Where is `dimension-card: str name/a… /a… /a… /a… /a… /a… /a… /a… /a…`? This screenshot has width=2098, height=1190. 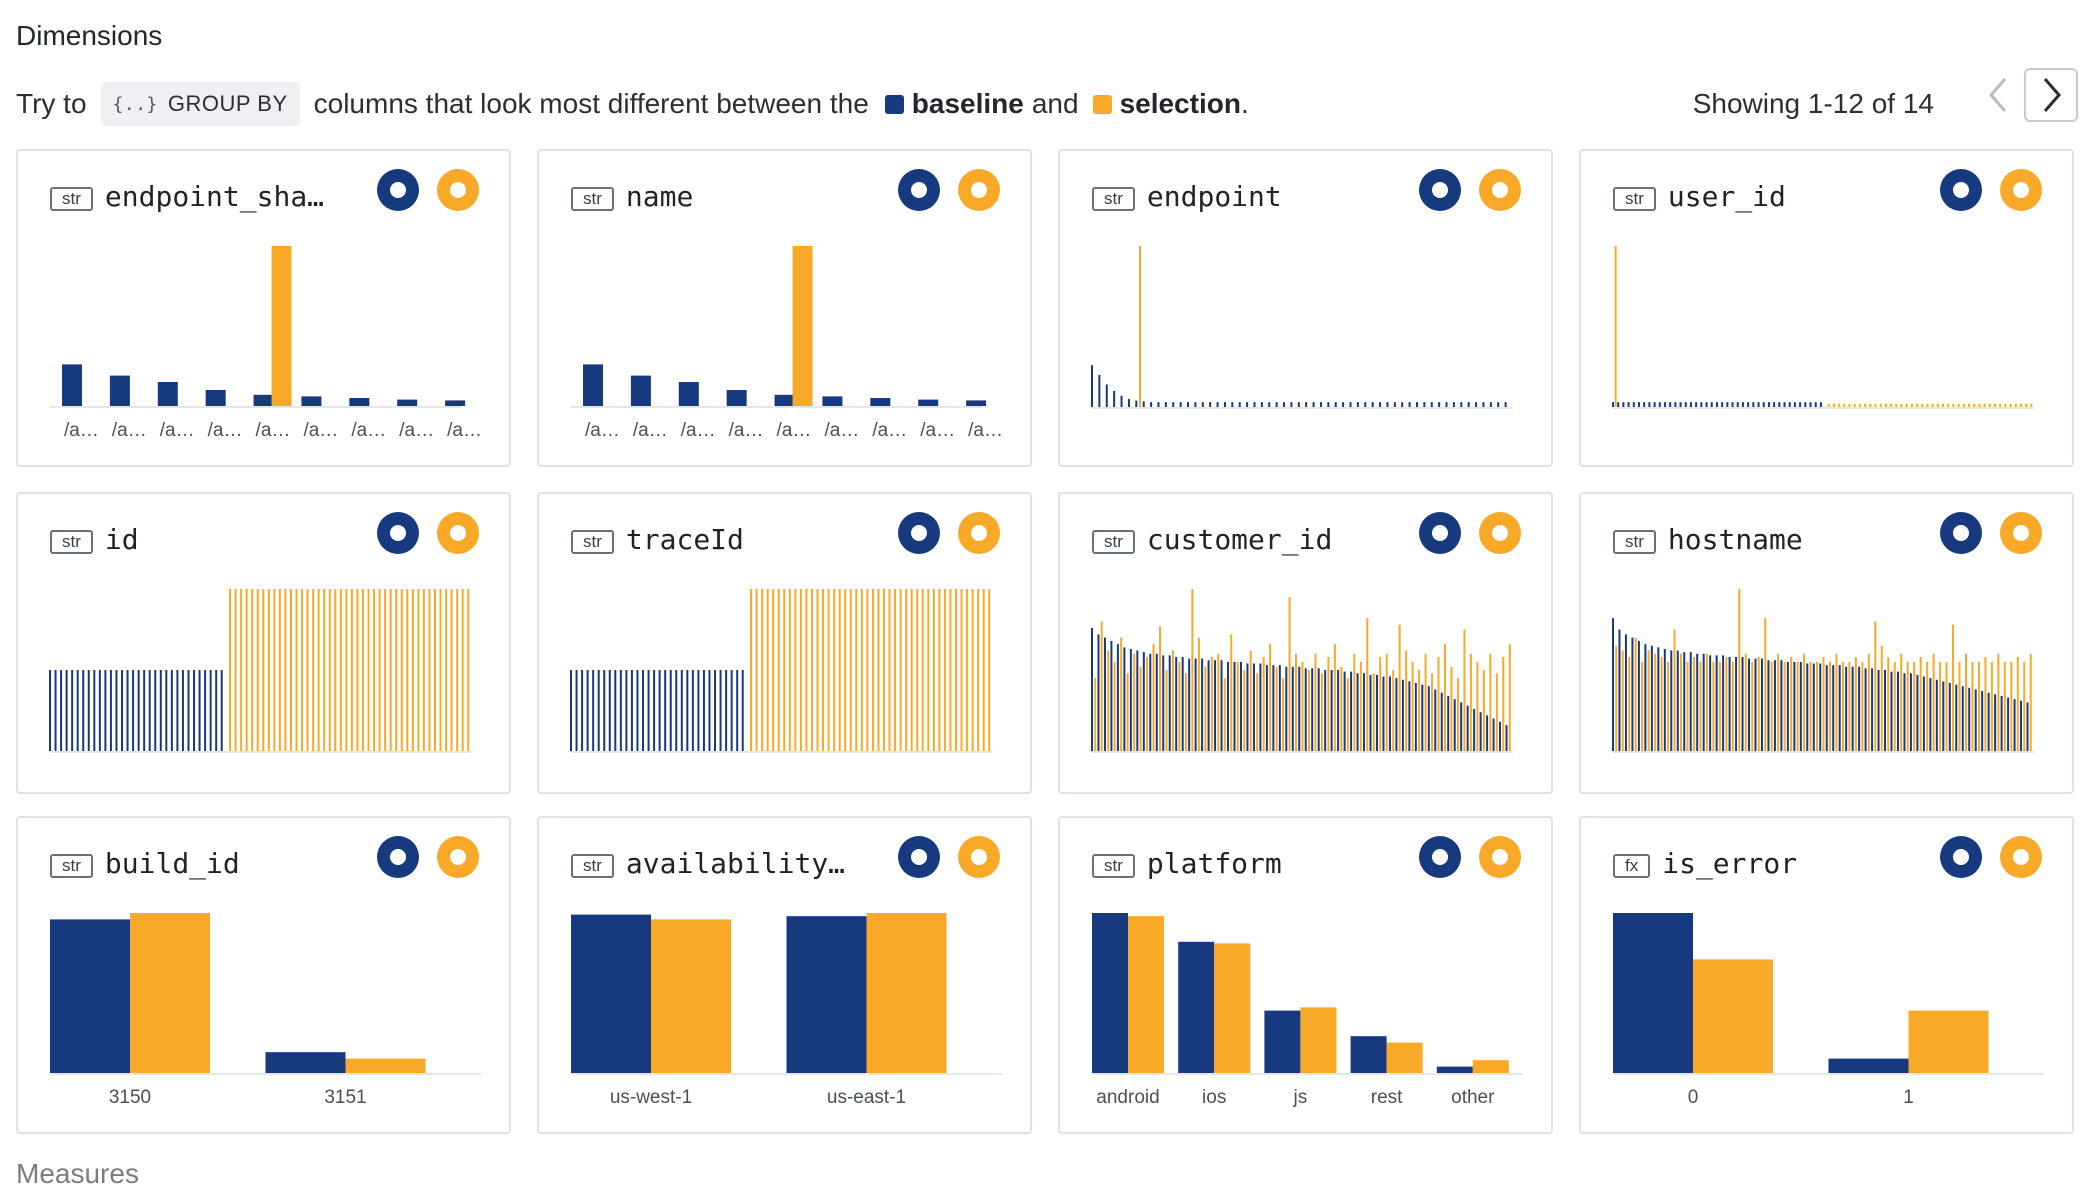 dimension-card: str name/a… /a… /a… /a… /a… /a… /a… /a… /a… is located at coordinates (784, 308).